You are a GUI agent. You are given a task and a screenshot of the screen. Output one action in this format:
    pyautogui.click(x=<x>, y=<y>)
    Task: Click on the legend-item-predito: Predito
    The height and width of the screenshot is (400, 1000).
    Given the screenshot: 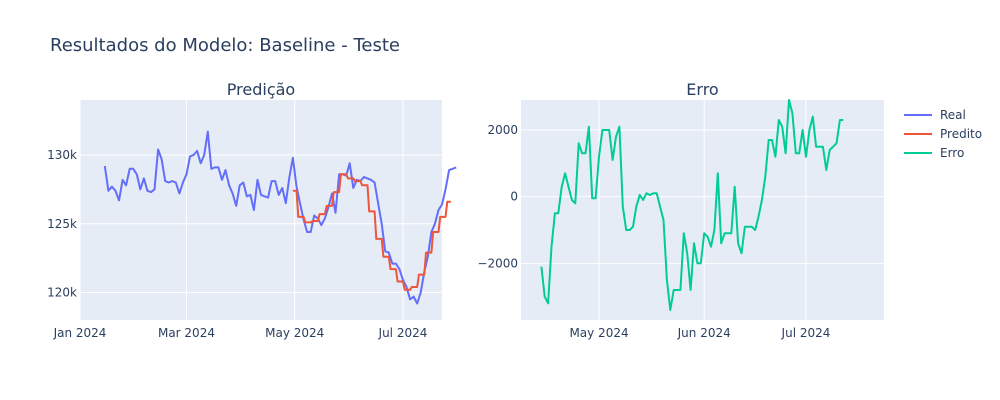 What is the action you would take?
    pyautogui.click(x=943, y=134)
    